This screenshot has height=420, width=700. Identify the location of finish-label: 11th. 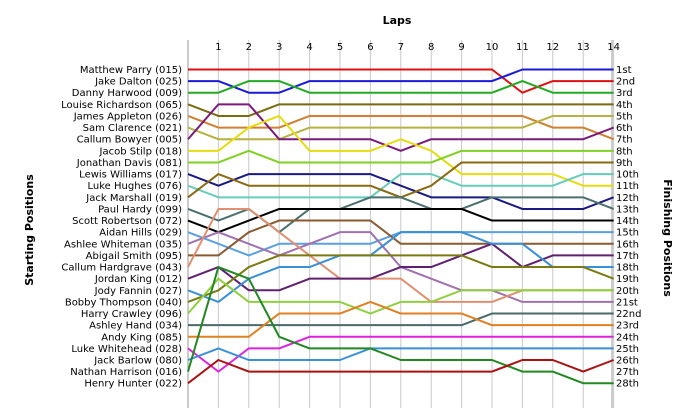
(627, 186).